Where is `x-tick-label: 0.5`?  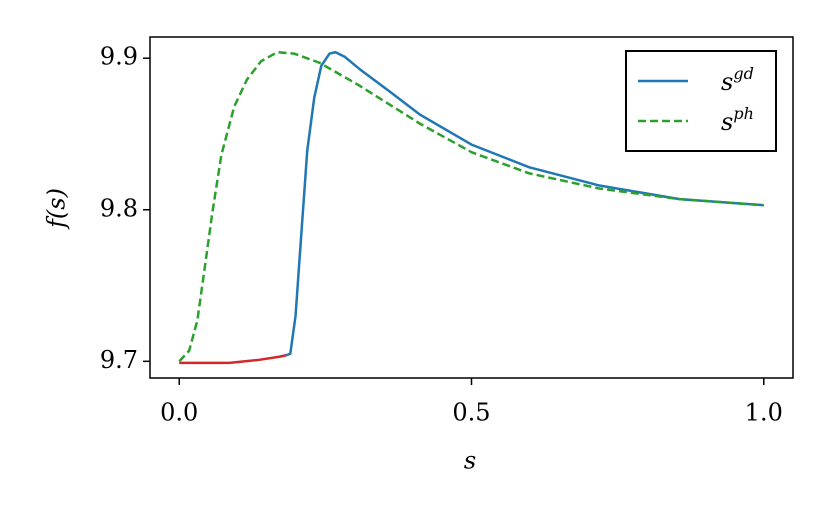
x-tick-label: 0.5 is located at coordinates (471, 413).